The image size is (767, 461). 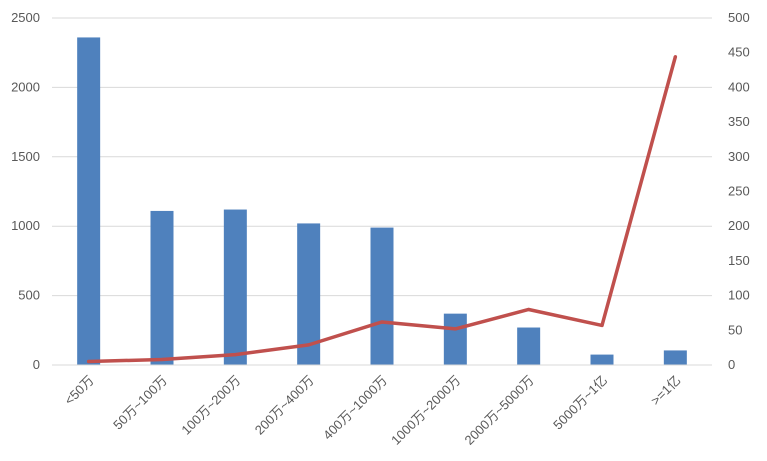 What do you see at coordinates (739, 156) in the screenshot?
I see `y2-tick-label: 300` at bounding box center [739, 156].